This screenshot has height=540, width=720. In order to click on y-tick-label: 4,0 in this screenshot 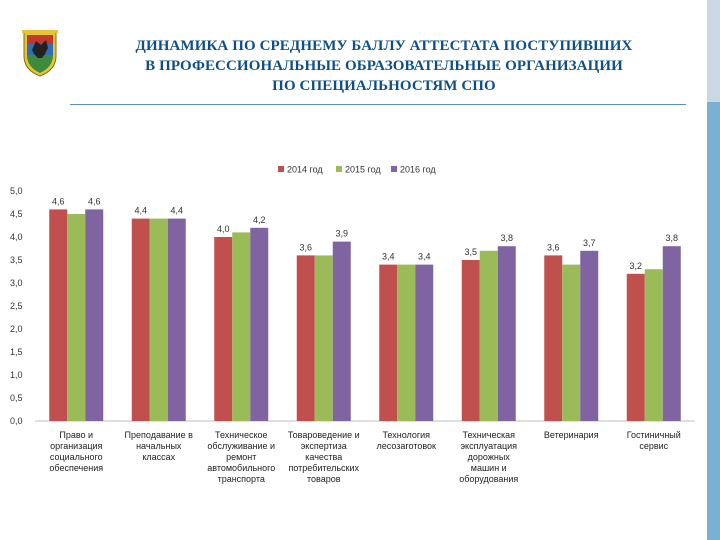, I will do `click(16, 237)`.